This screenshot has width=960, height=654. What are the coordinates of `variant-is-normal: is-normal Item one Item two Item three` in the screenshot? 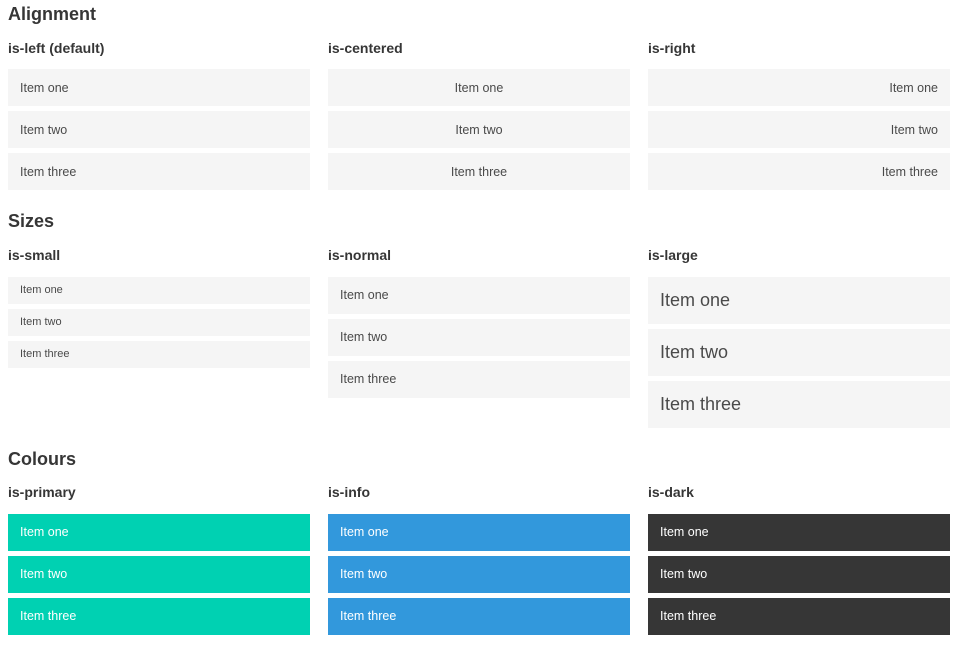 It's located at (479, 340).